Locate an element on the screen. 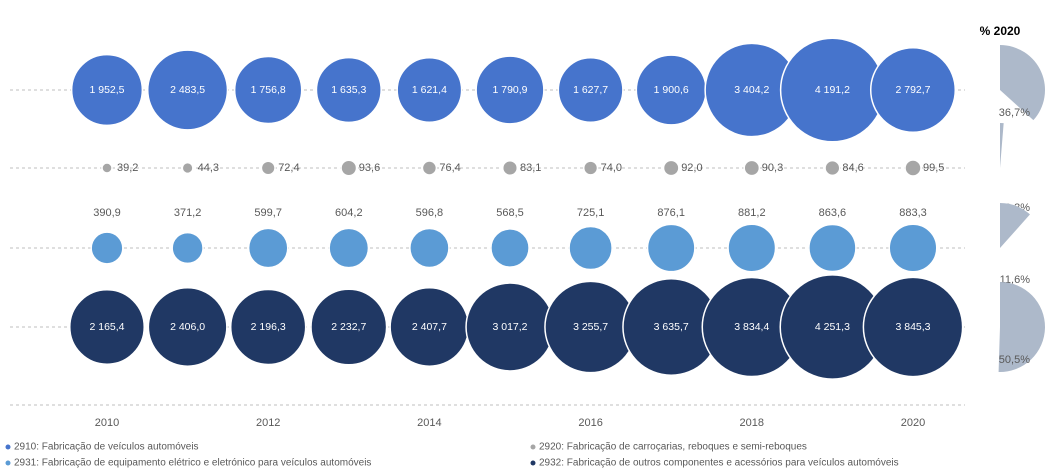 The height and width of the screenshot is (474, 1046). data-label: 3 845,3 is located at coordinates (912, 327).